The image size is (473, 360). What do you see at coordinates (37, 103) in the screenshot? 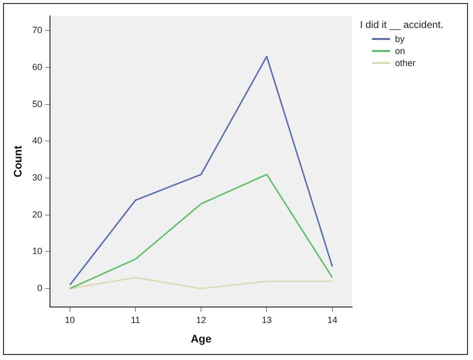
I see `y-tick-label: 50` at bounding box center [37, 103].